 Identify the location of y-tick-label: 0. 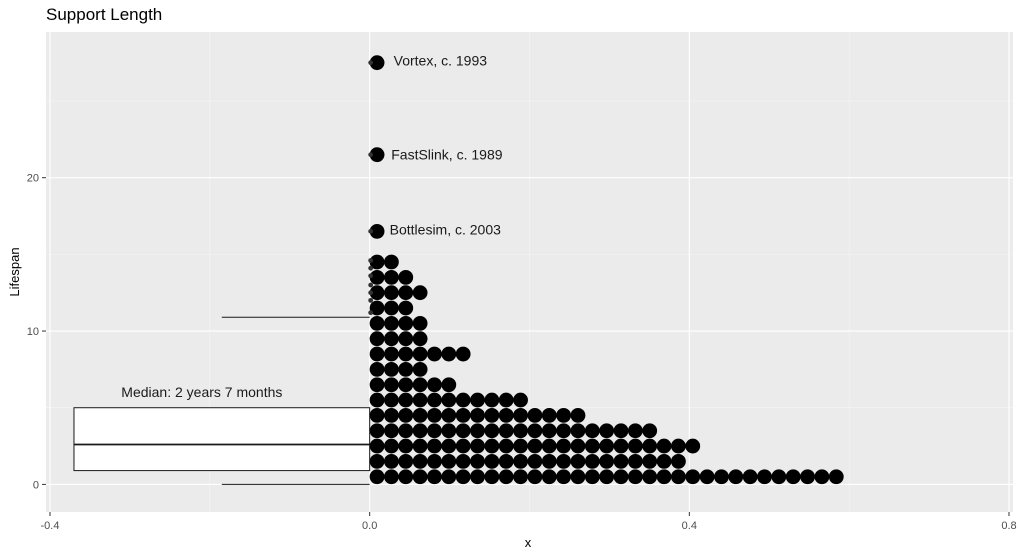
(36, 485).